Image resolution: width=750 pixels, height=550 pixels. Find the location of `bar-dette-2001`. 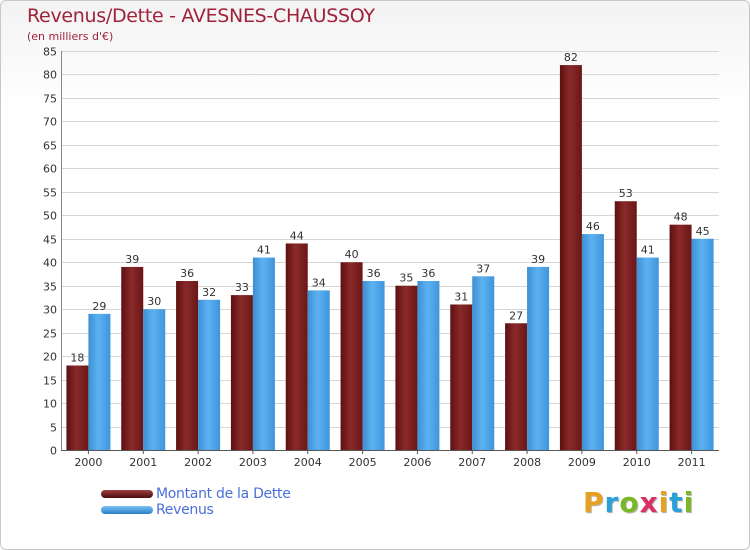

bar-dette-2001 is located at coordinates (132, 358).